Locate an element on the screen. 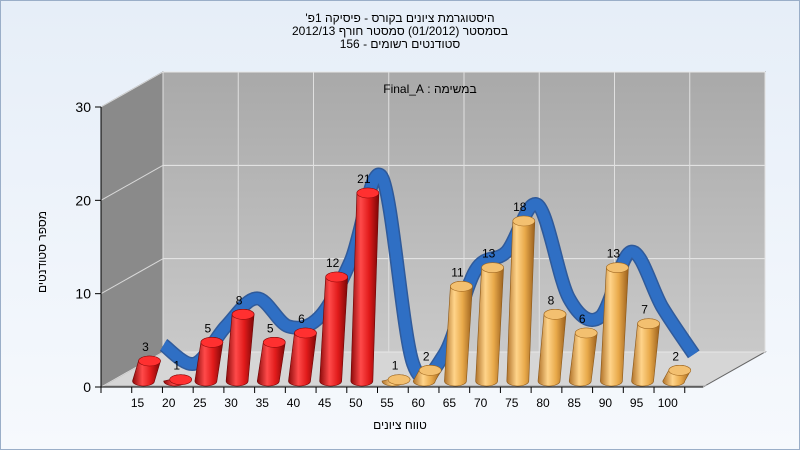  x-tick-label: 50 is located at coordinates (356, 403).